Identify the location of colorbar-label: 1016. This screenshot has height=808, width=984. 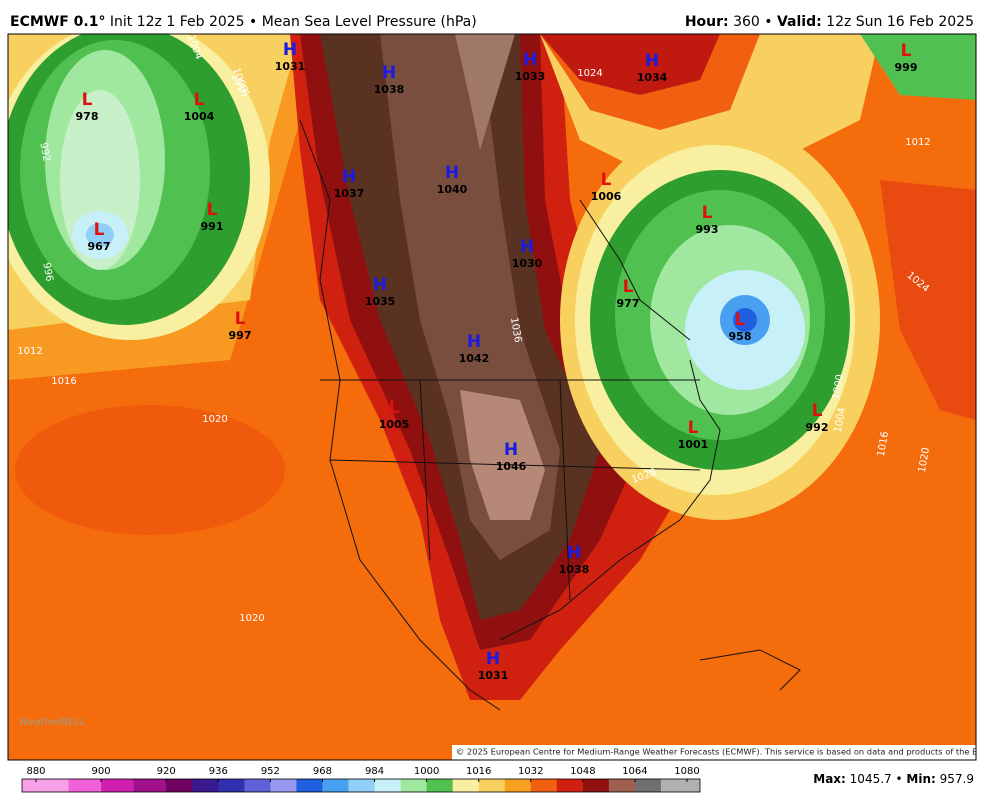
(478, 771).